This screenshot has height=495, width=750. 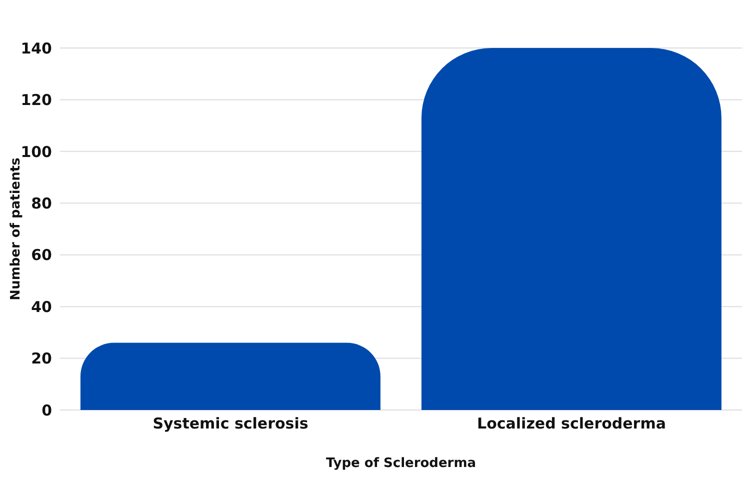 What do you see at coordinates (41, 359) in the screenshot?
I see `y-tick-label: 20` at bounding box center [41, 359].